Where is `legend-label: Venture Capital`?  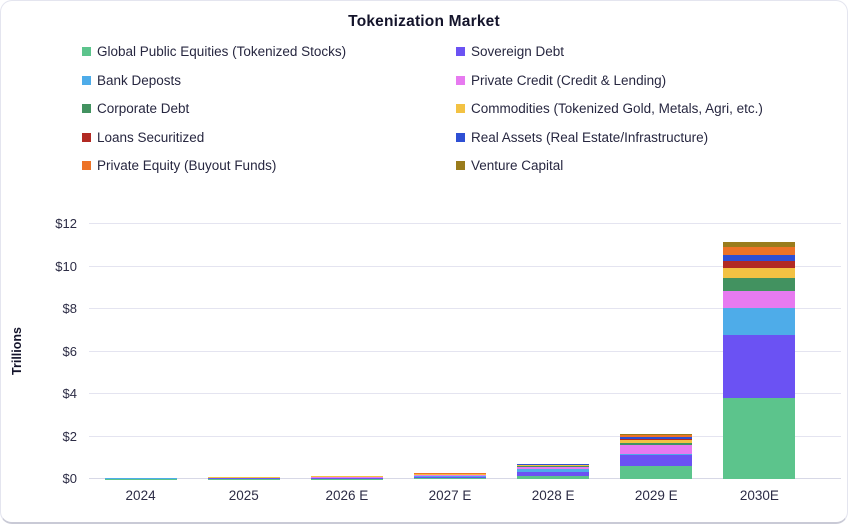
legend-label: Venture Capital is located at coordinates (517, 165).